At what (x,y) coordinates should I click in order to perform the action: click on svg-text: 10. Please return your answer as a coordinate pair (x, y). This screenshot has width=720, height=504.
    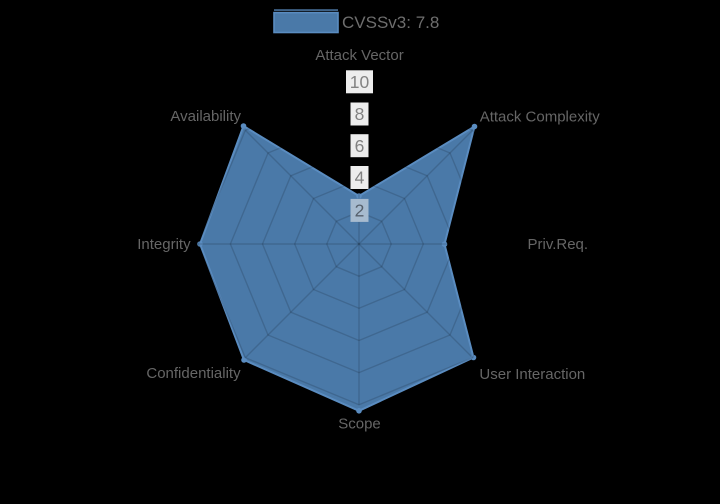
    Looking at the image, I should click on (360, 82).